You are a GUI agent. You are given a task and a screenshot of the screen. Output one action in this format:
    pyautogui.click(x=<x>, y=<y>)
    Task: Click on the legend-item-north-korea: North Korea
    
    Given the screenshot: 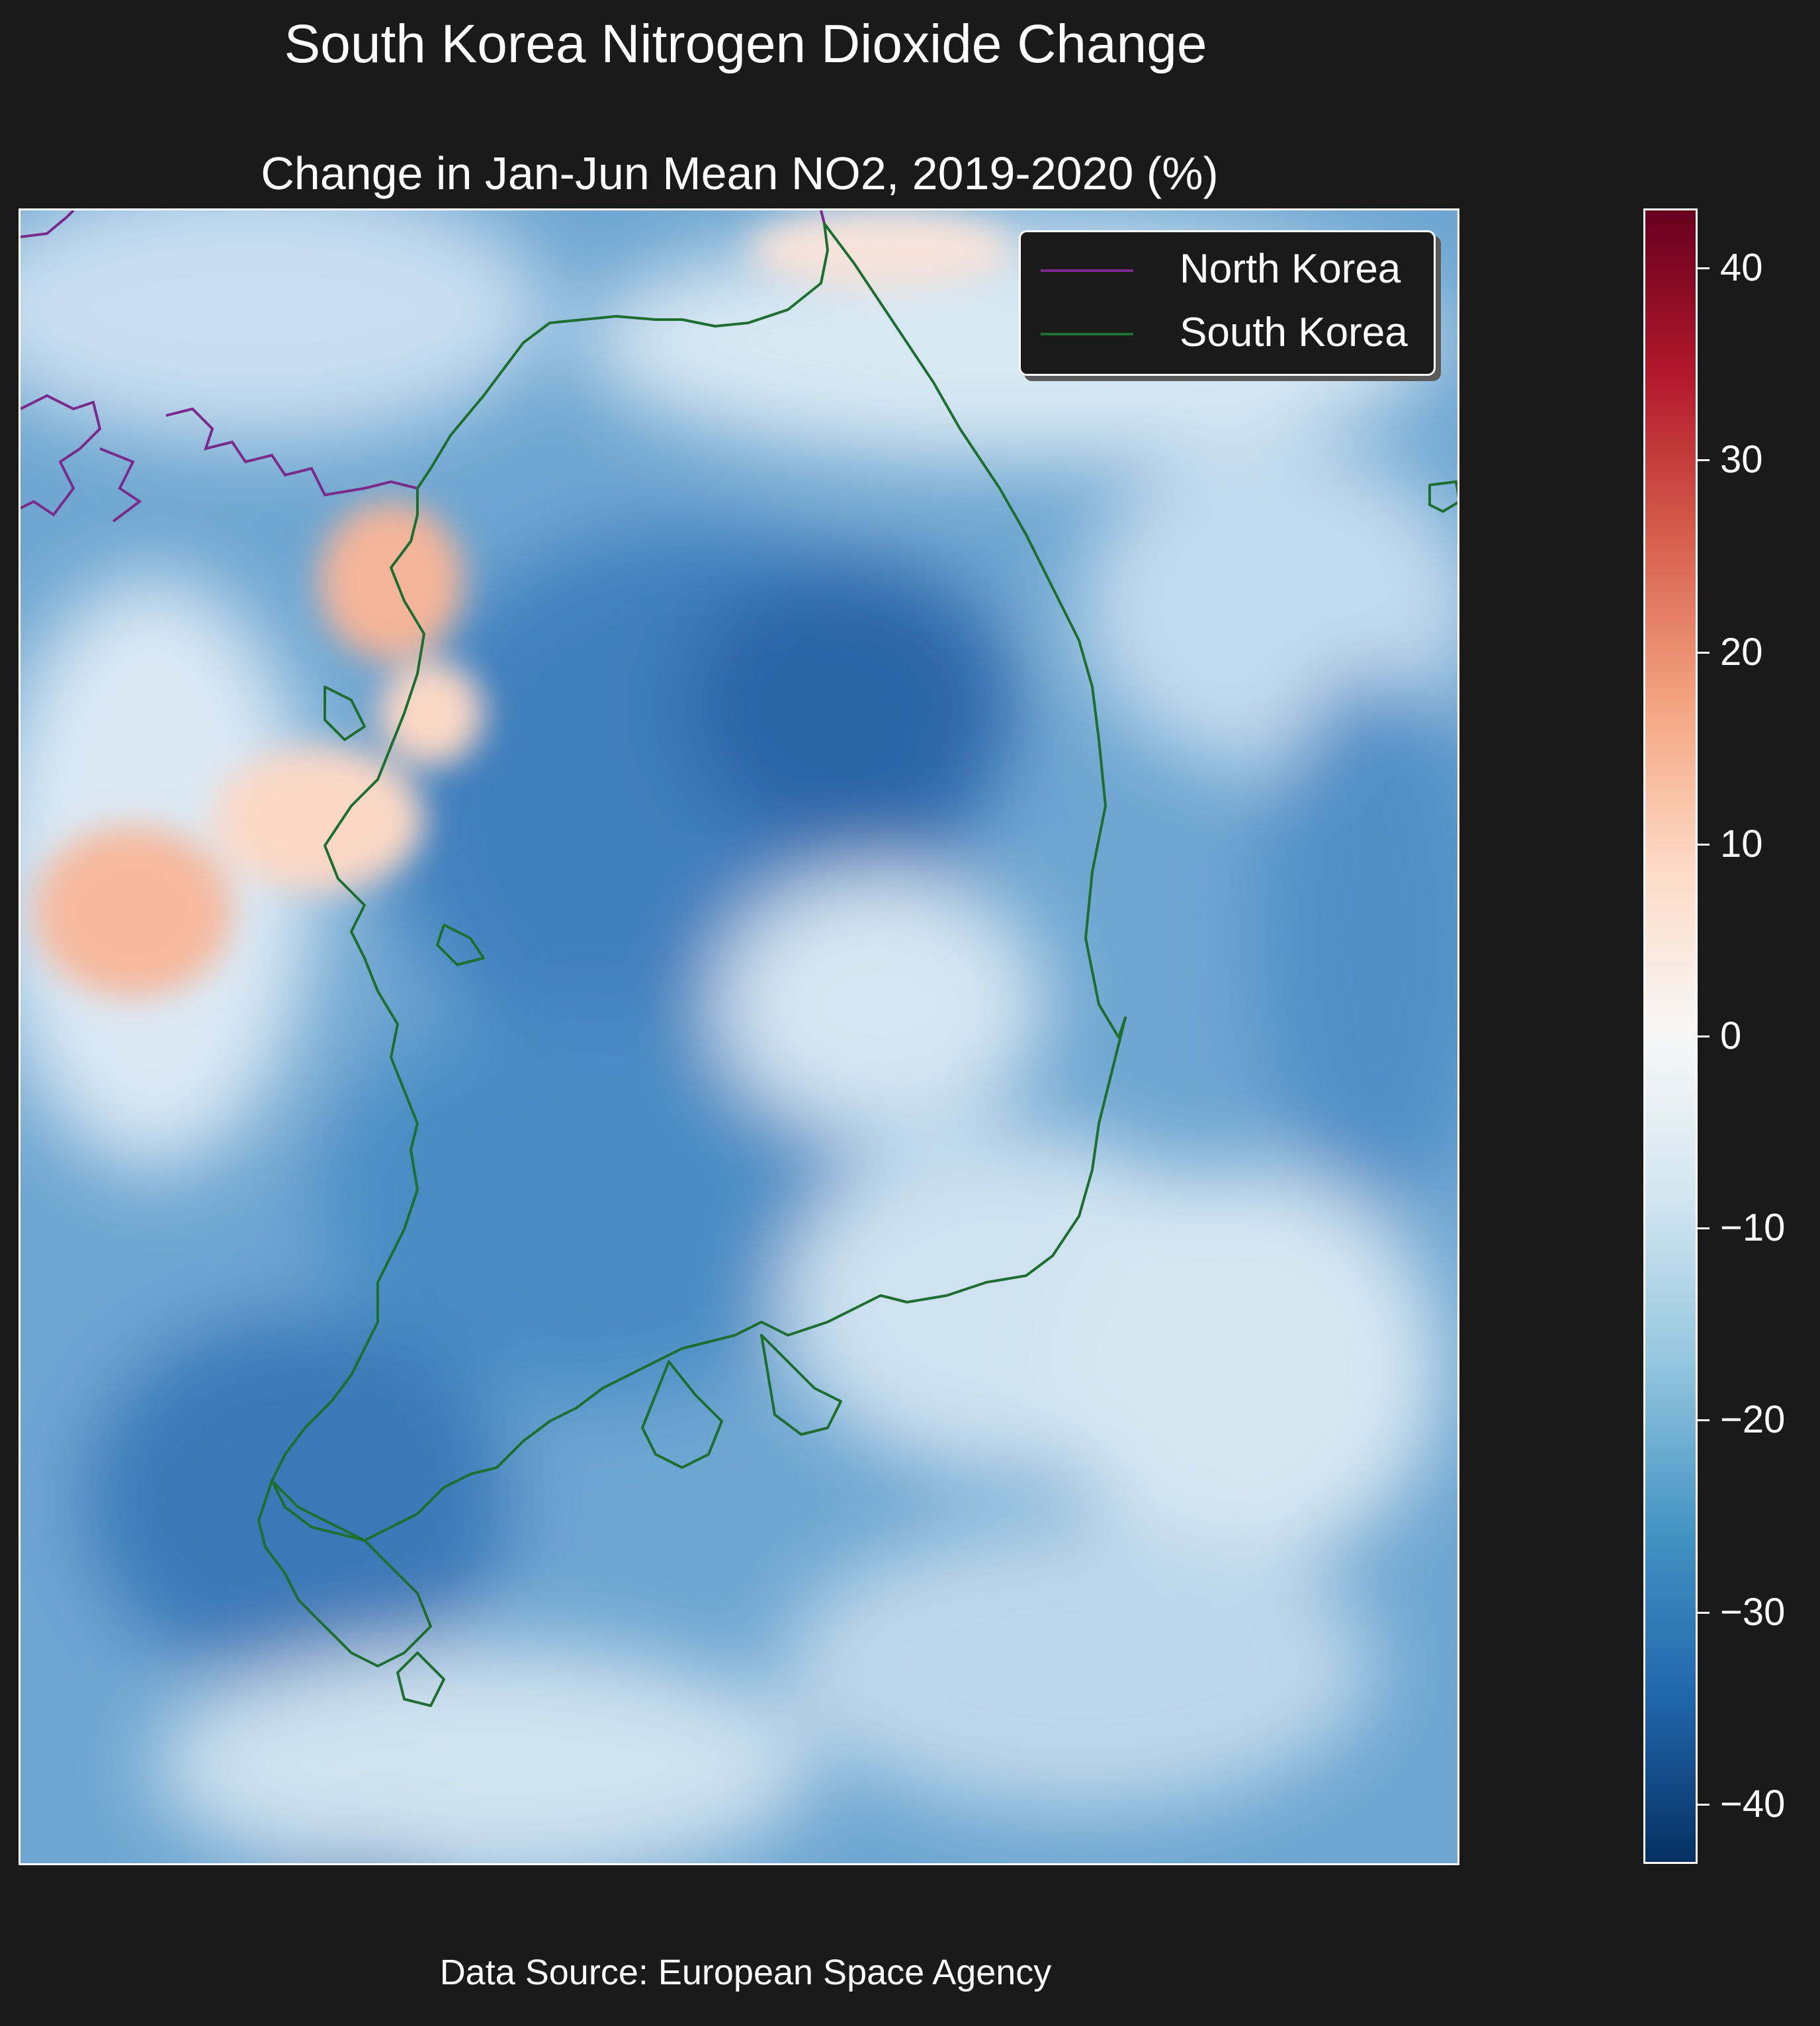 What is the action you would take?
    pyautogui.click(x=1232, y=269)
    